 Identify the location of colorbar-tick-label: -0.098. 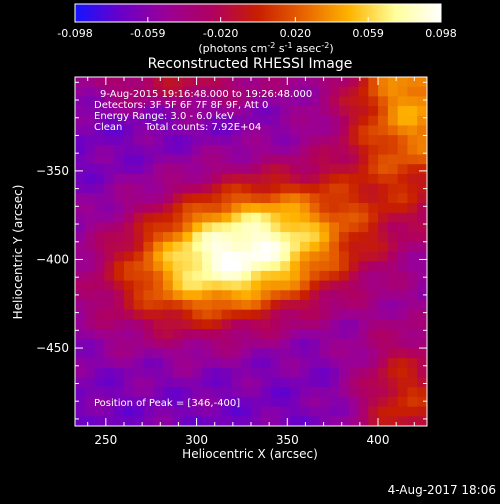
(74, 33).